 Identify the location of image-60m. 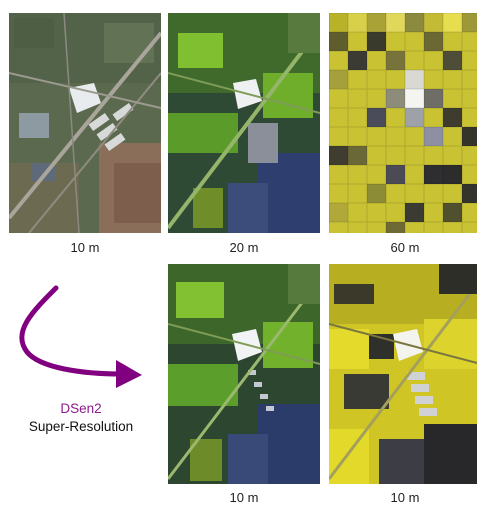
(403, 123).